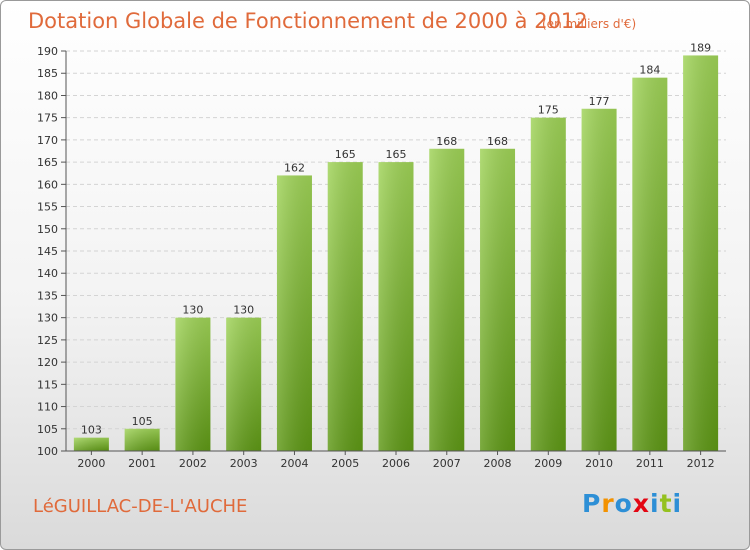  What do you see at coordinates (142, 421) in the screenshot?
I see `bar-value-label: 105` at bounding box center [142, 421].